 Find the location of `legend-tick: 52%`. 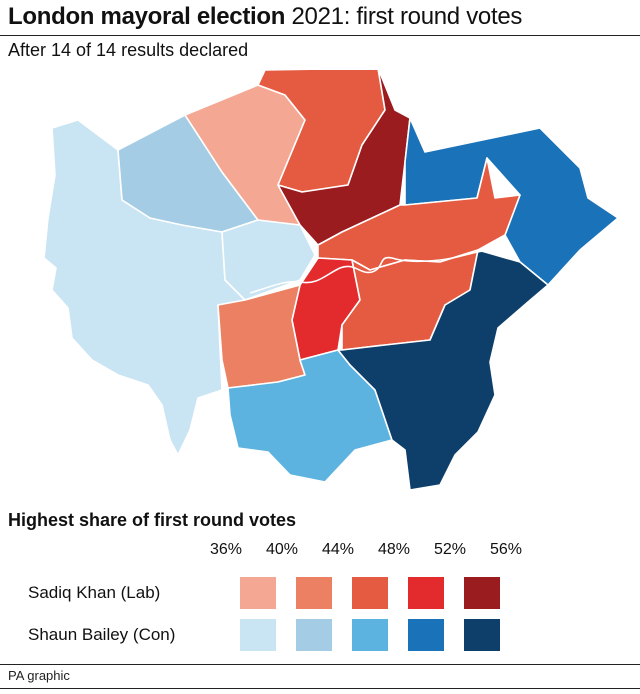

legend-tick: 52% is located at coordinates (450, 549).